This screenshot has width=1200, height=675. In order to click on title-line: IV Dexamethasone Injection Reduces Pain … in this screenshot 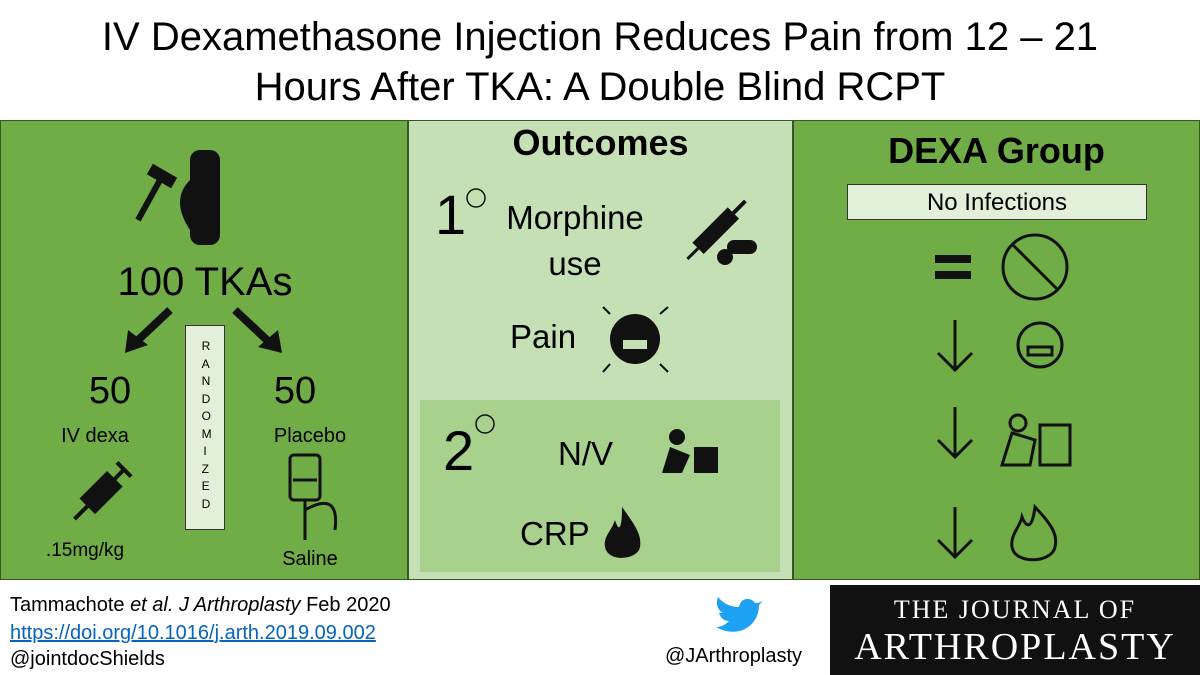, I will do `click(600, 37)`.